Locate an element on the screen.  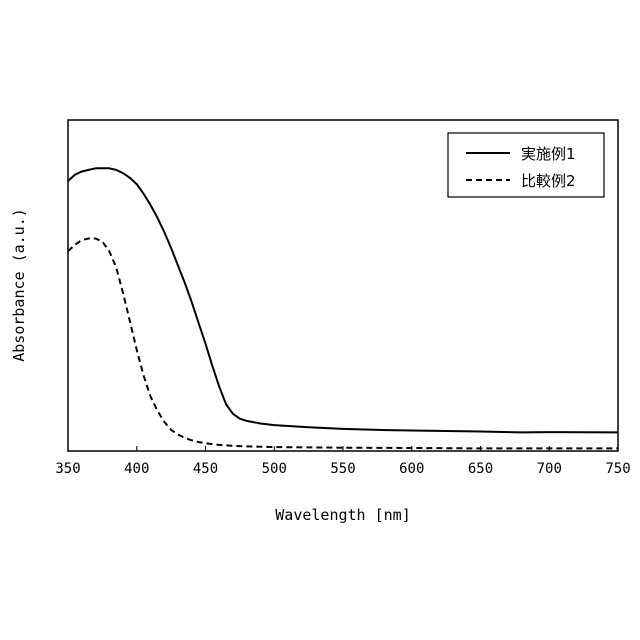
x-tick-label: 700 is located at coordinates (549, 469).